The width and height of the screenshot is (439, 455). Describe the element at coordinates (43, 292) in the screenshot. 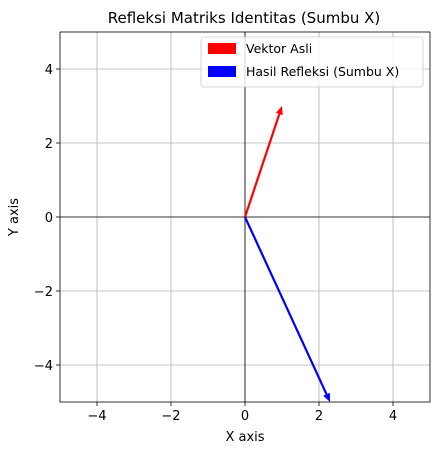

I see `y-tick-label: −2` at that location.